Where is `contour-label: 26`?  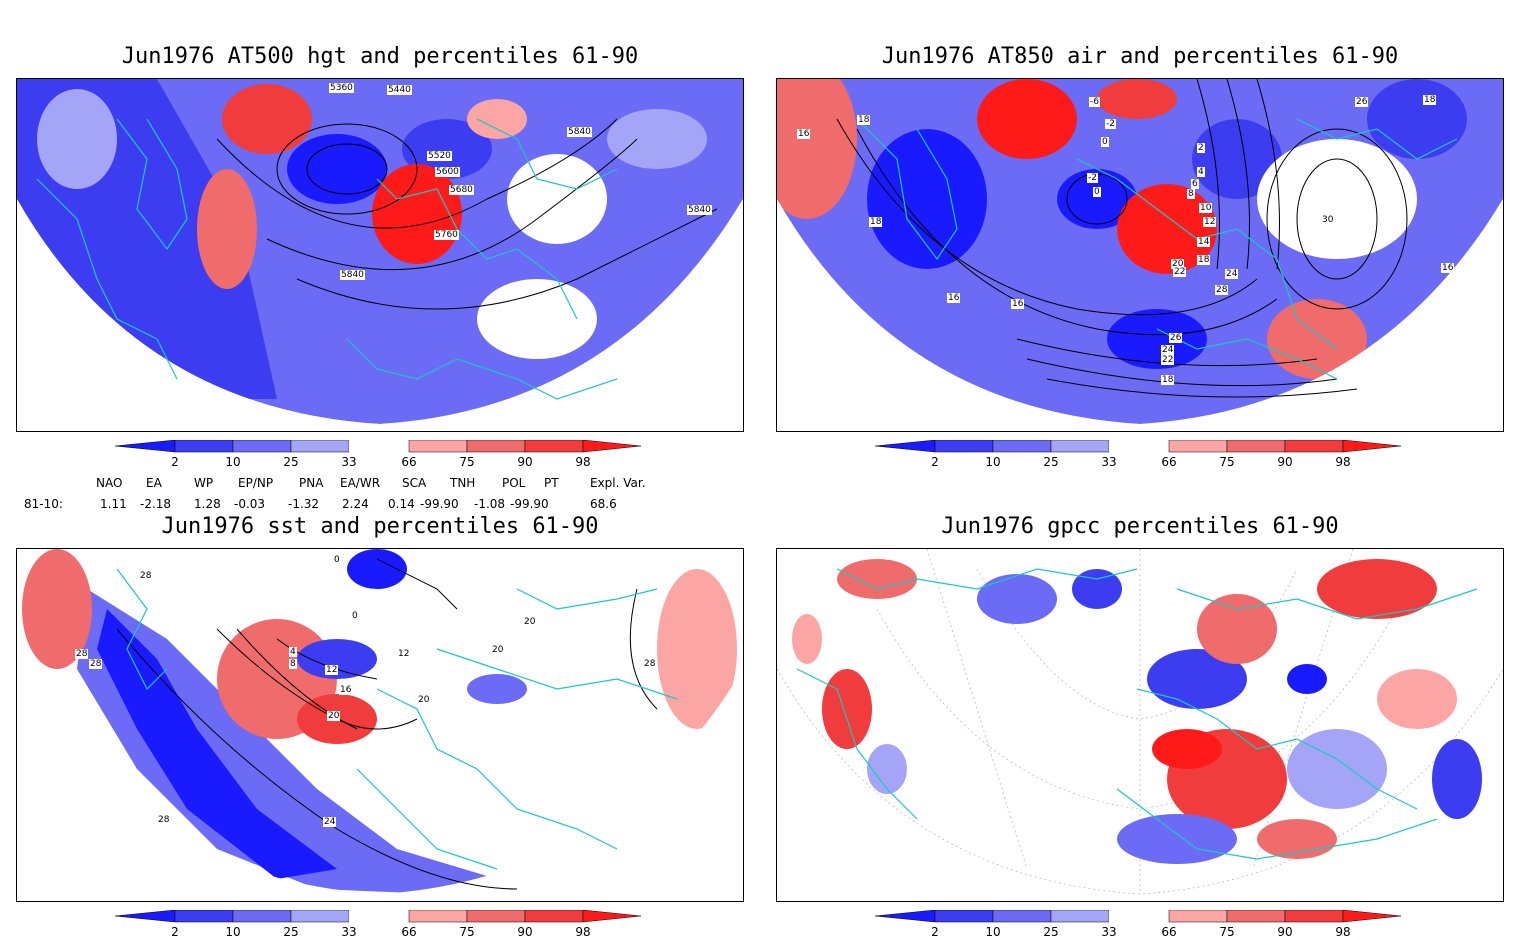 contour-label: 26 is located at coordinates (1176, 338).